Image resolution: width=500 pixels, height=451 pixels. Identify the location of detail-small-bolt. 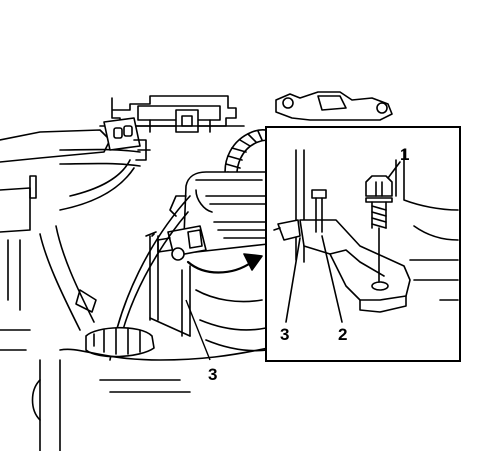
(319, 211).